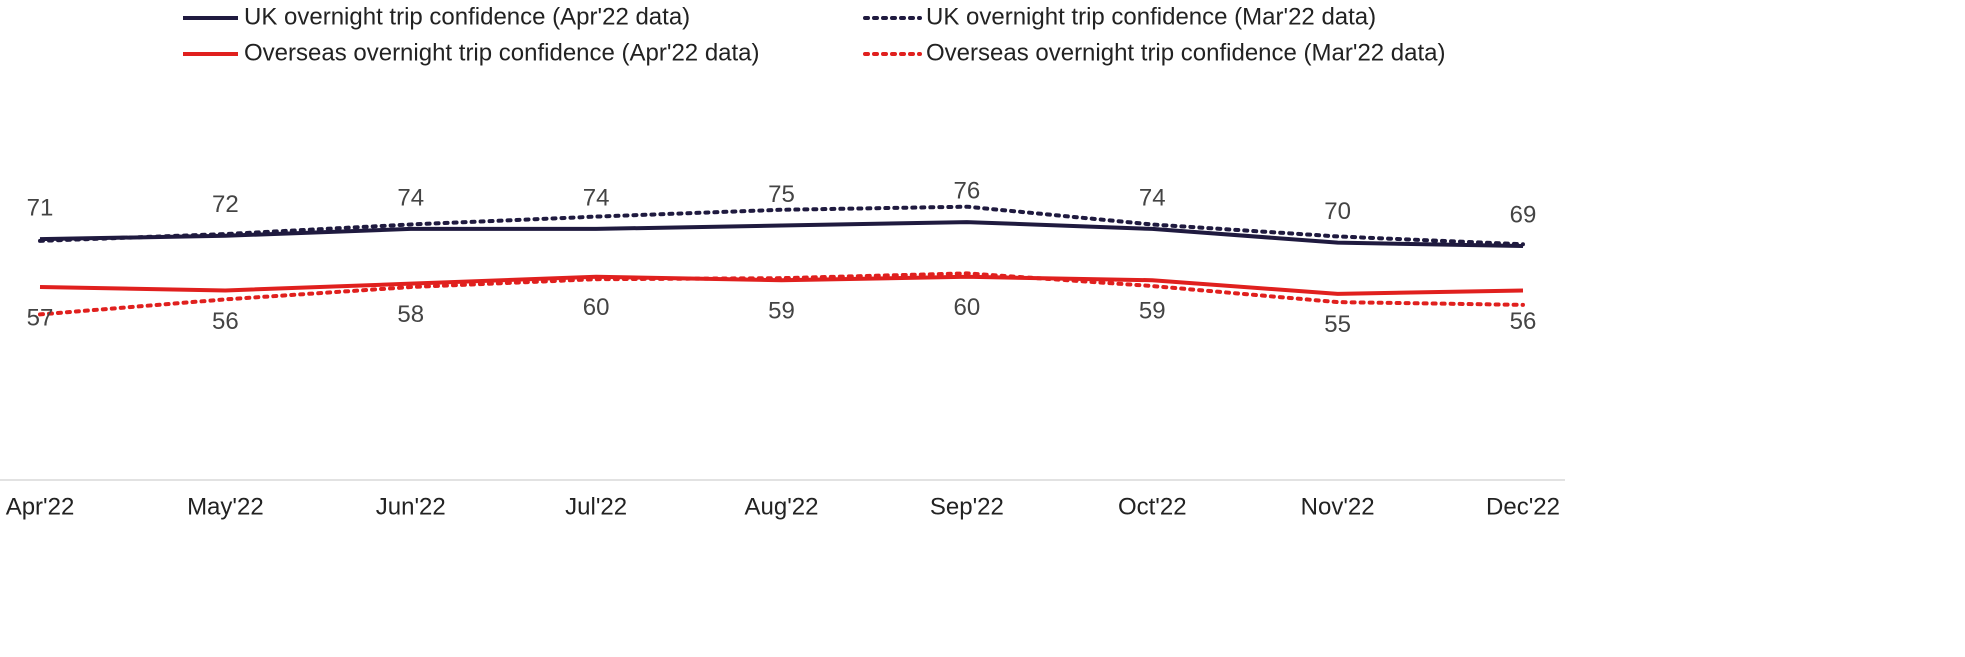  I want to click on data-label: 70, so click(1337, 211).